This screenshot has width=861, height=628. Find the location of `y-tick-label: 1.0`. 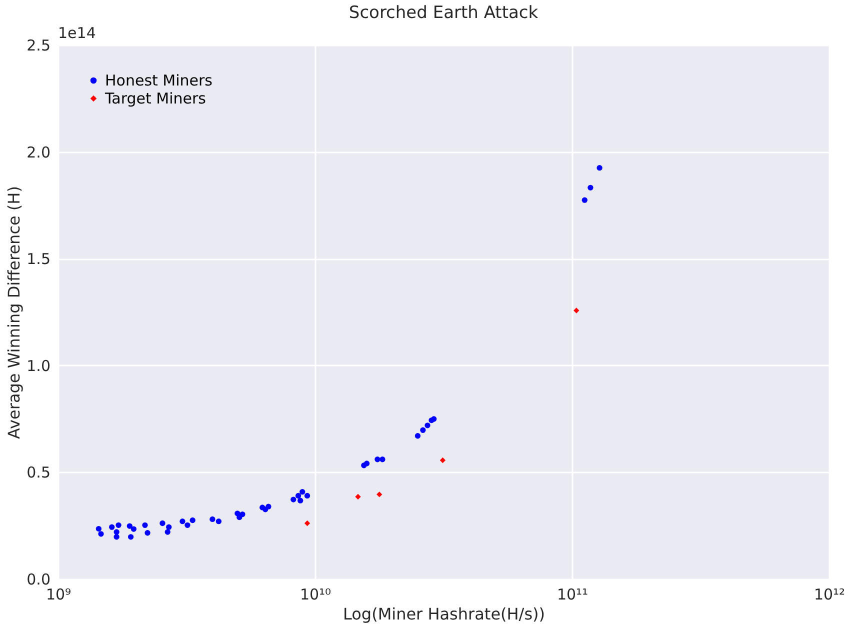

y-tick-label: 1.0 is located at coordinates (38, 365).